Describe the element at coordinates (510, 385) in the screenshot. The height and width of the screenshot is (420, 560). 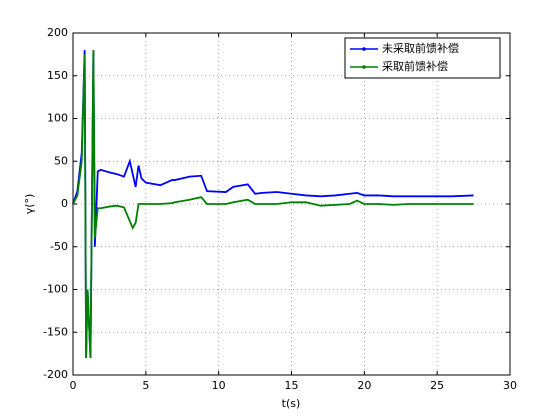
I see `x-tick-label: 30` at that location.